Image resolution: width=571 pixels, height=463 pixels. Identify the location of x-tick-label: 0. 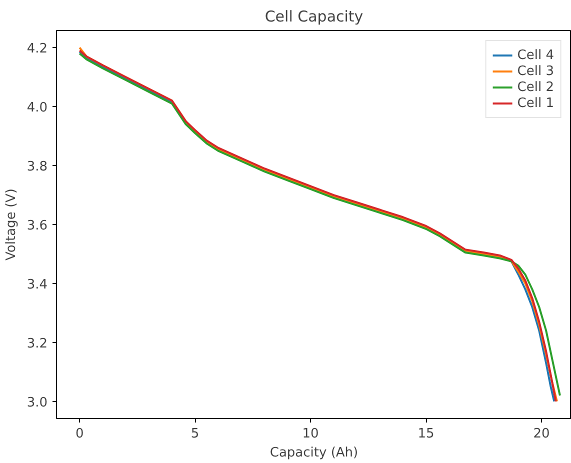
(79, 434).